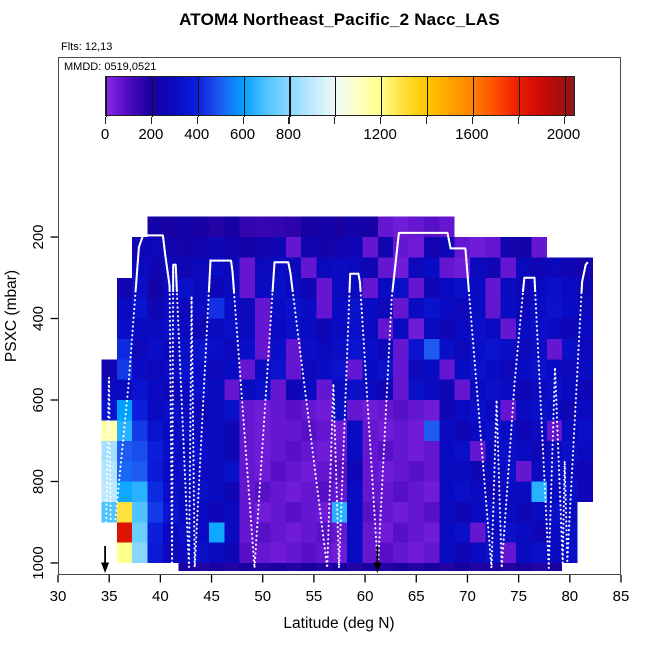  I want to click on y-axis-tick-label: 800, so click(38, 481).